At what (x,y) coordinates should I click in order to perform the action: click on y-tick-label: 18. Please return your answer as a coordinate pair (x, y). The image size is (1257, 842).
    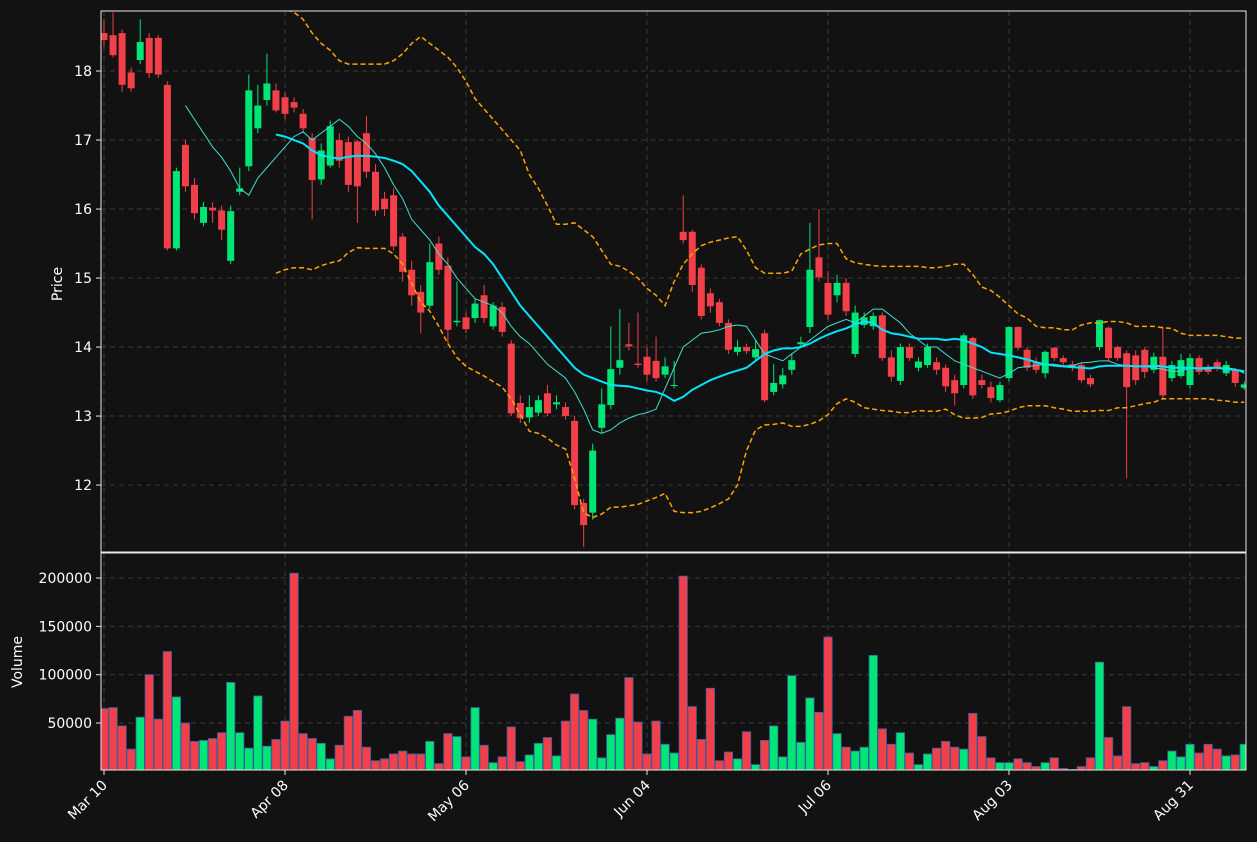
    Looking at the image, I should click on (83, 72).